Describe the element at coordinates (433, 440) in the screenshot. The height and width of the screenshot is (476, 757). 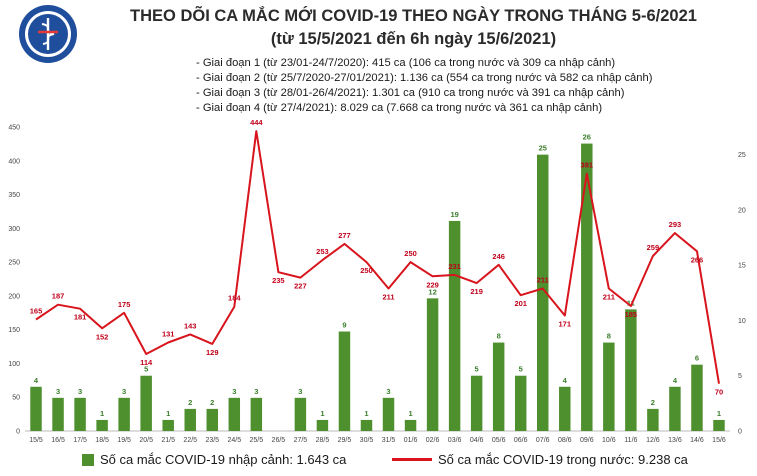
I see `x-axis-tick-label: 02/6` at that location.